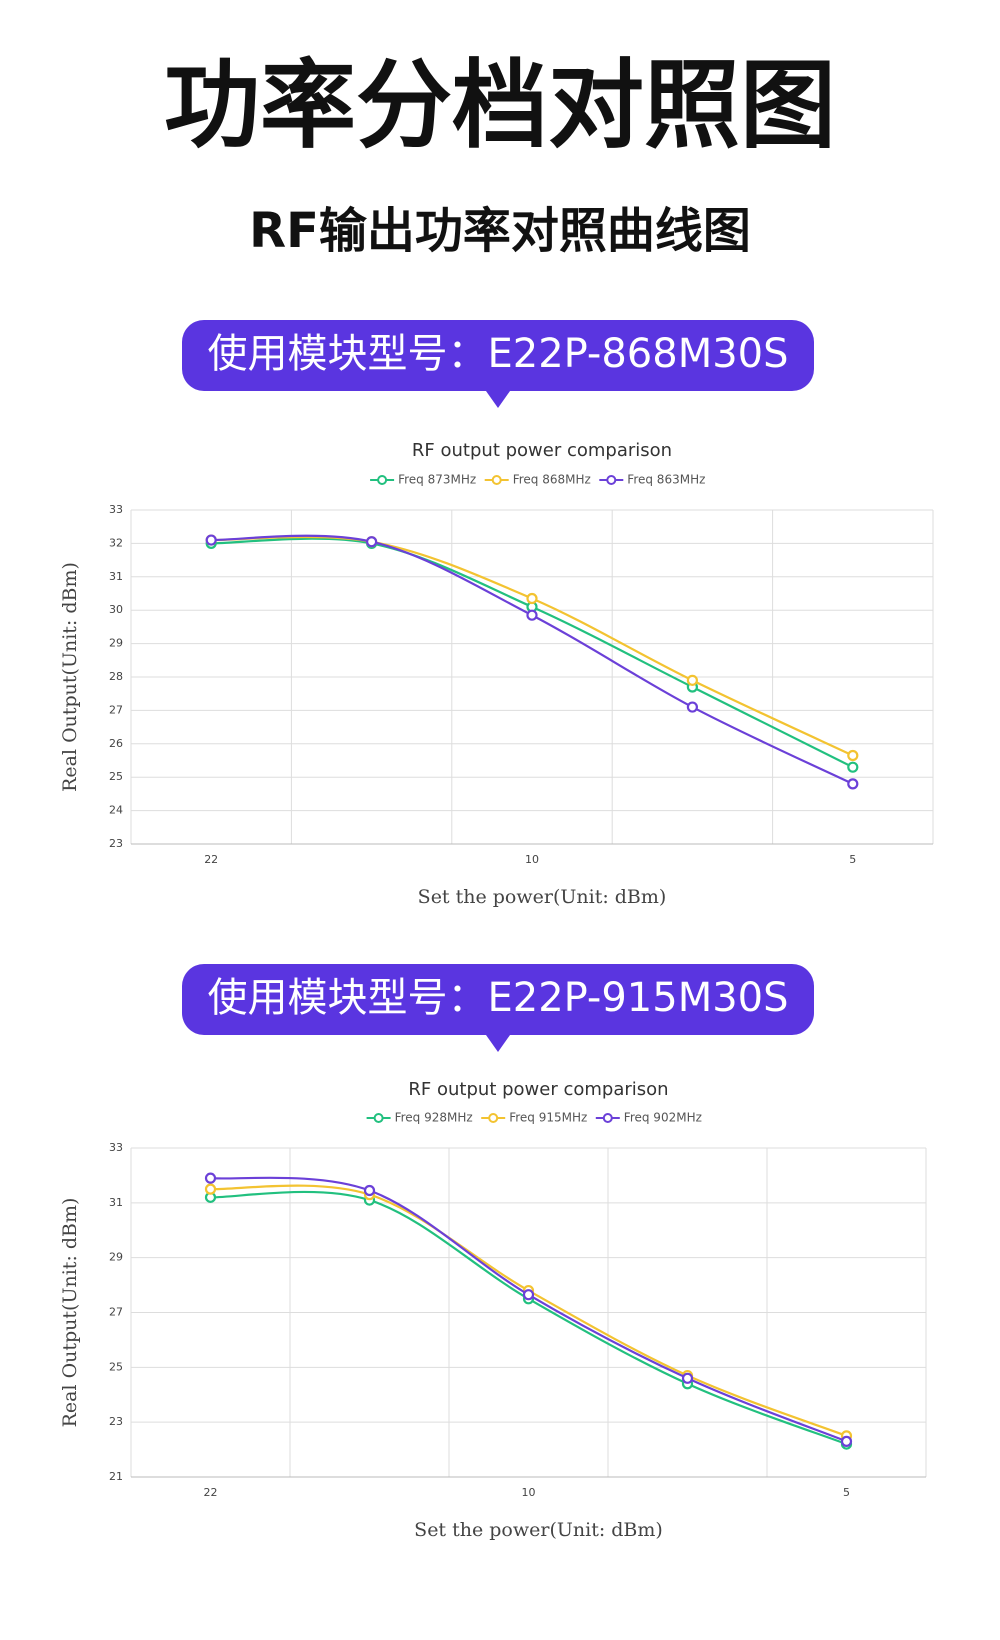 The width and height of the screenshot is (1000, 1640). Describe the element at coordinates (116, 810) in the screenshot. I see `y-tick-label: 24` at that location.